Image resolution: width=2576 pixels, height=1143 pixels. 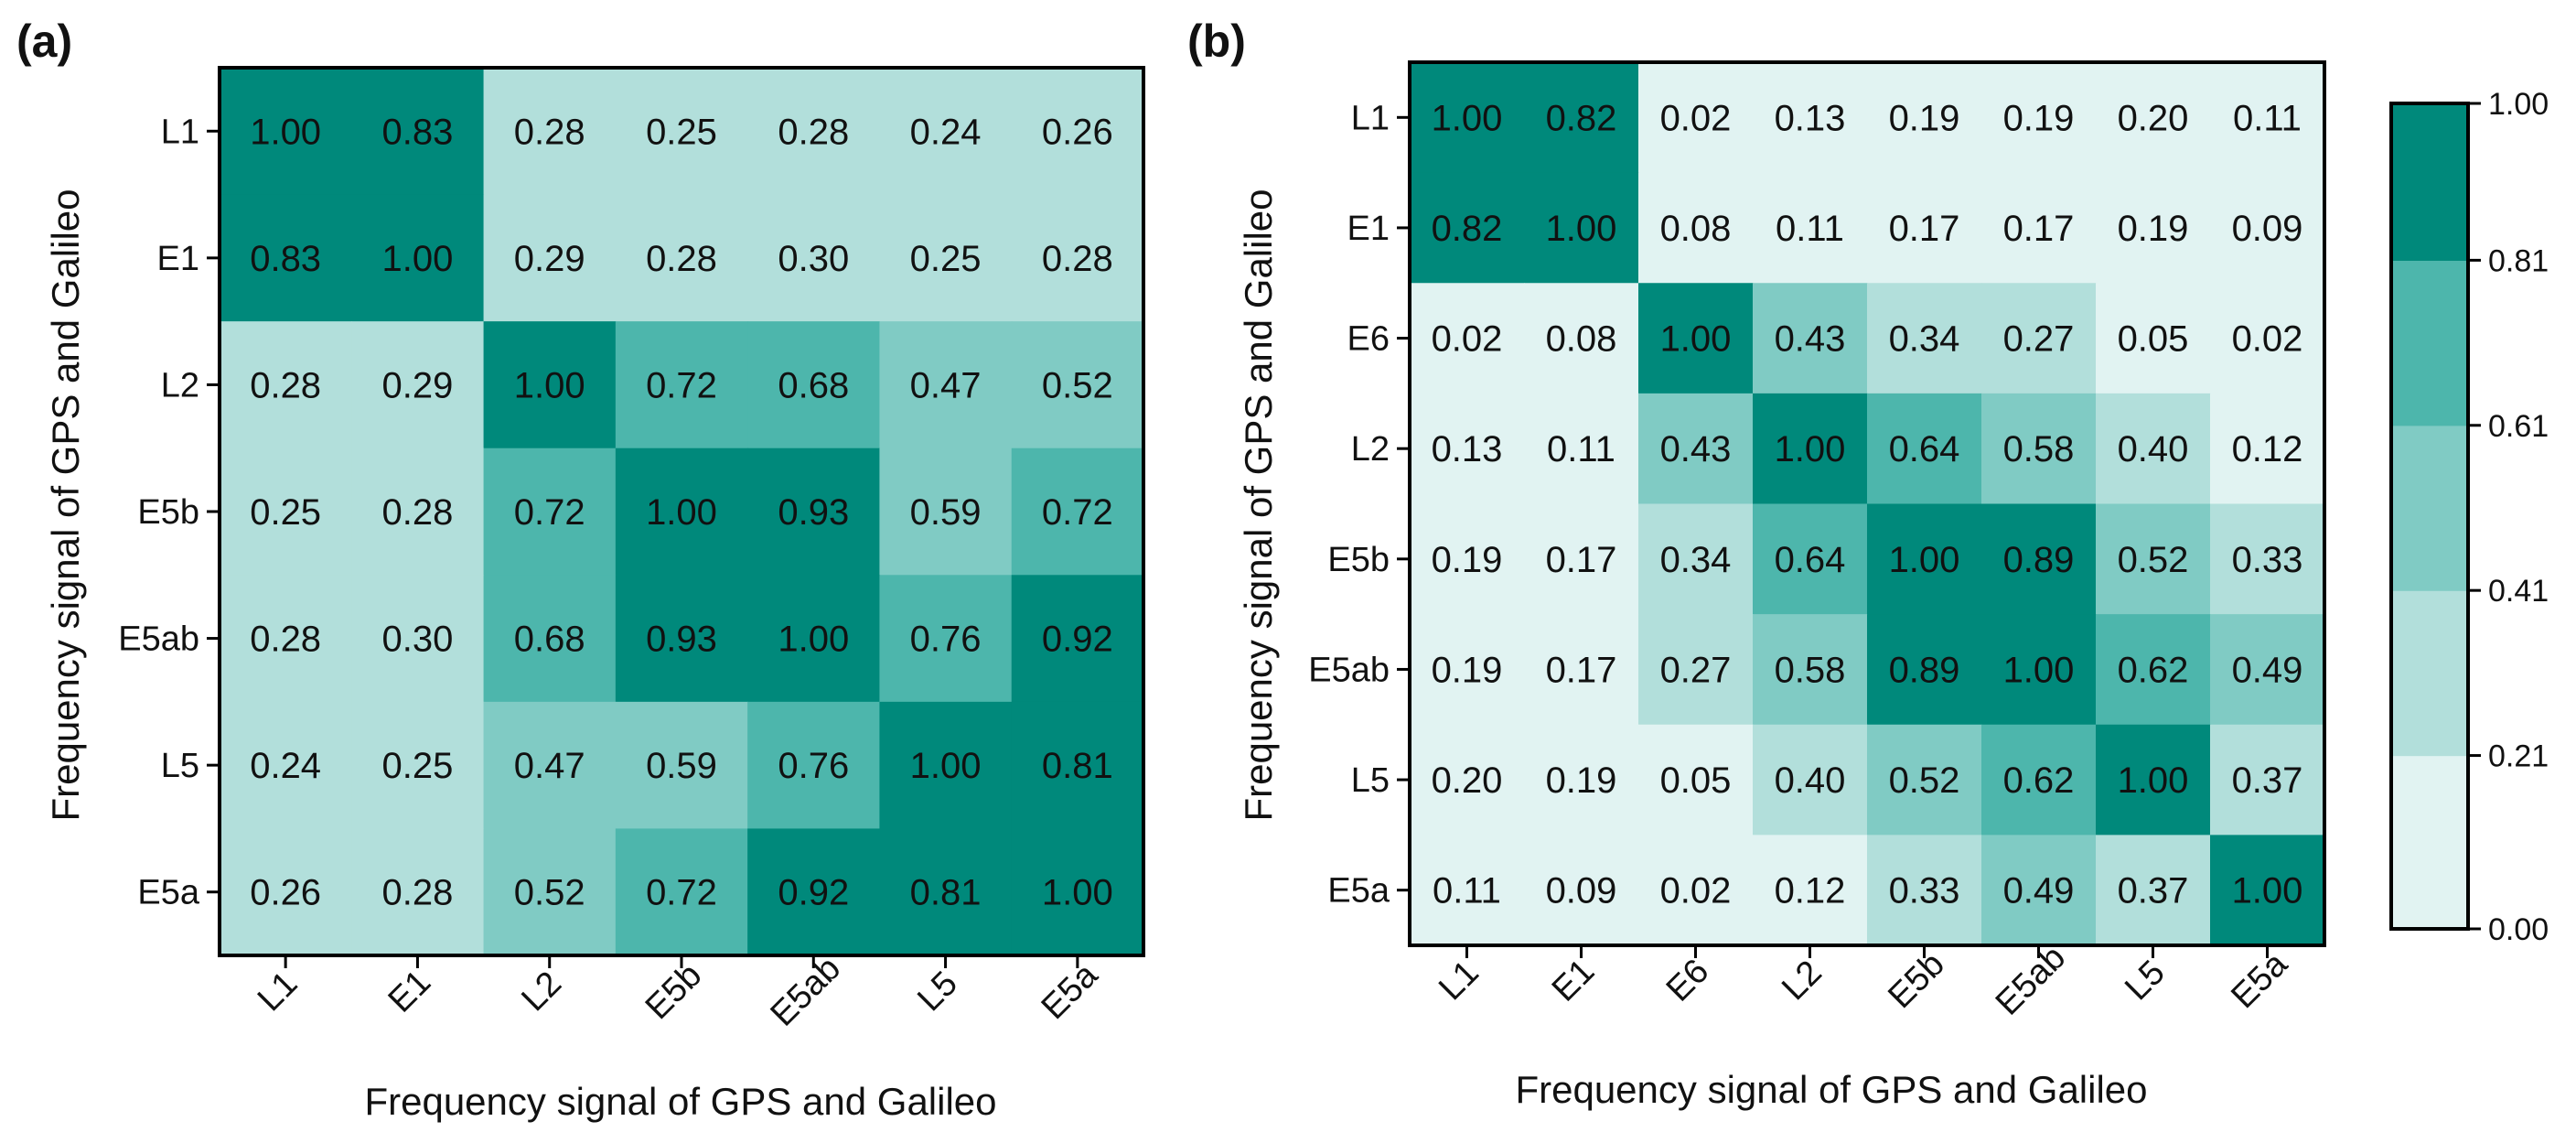 What do you see at coordinates (1077, 640) in the screenshot?
I see `heatmap-a-cell-value: 0.92` at bounding box center [1077, 640].